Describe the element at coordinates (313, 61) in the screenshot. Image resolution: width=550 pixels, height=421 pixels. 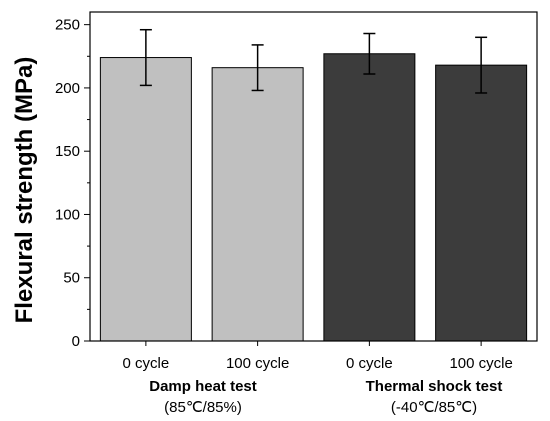
I see `error-bars-layer` at that location.